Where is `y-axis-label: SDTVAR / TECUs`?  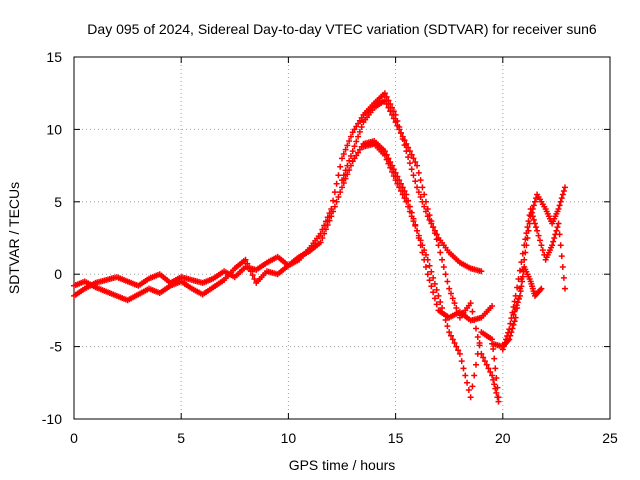
y-axis-label: SDTVAR / TECUs is located at coordinates (14, 238).